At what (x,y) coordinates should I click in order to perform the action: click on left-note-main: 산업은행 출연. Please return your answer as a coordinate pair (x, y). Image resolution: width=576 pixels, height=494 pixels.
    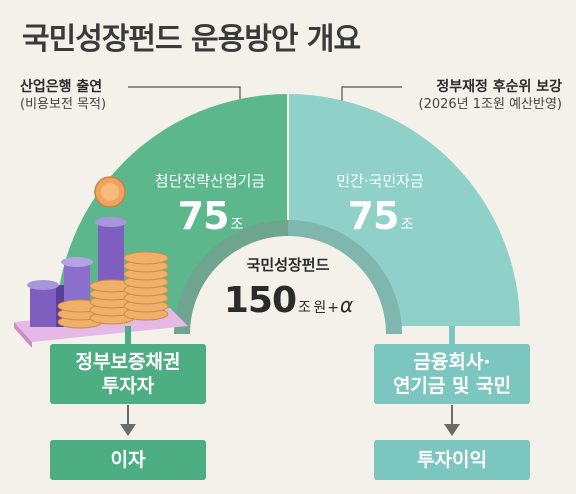
    Looking at the image, I should click on (61, 87).